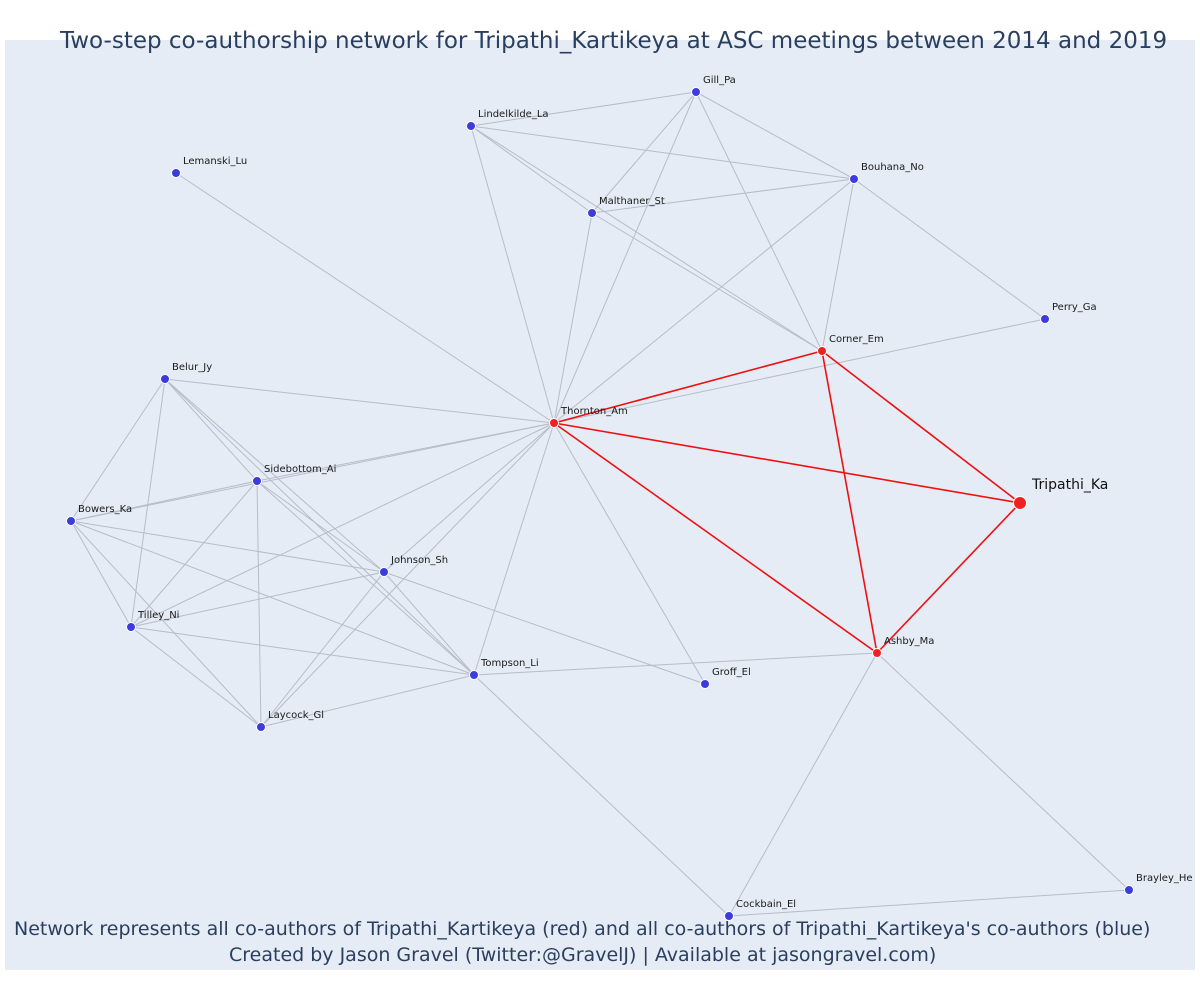 The height and width of the screenshot is (1000, 1200). I want to click on node-lemanski-lu, so click(176, 173).